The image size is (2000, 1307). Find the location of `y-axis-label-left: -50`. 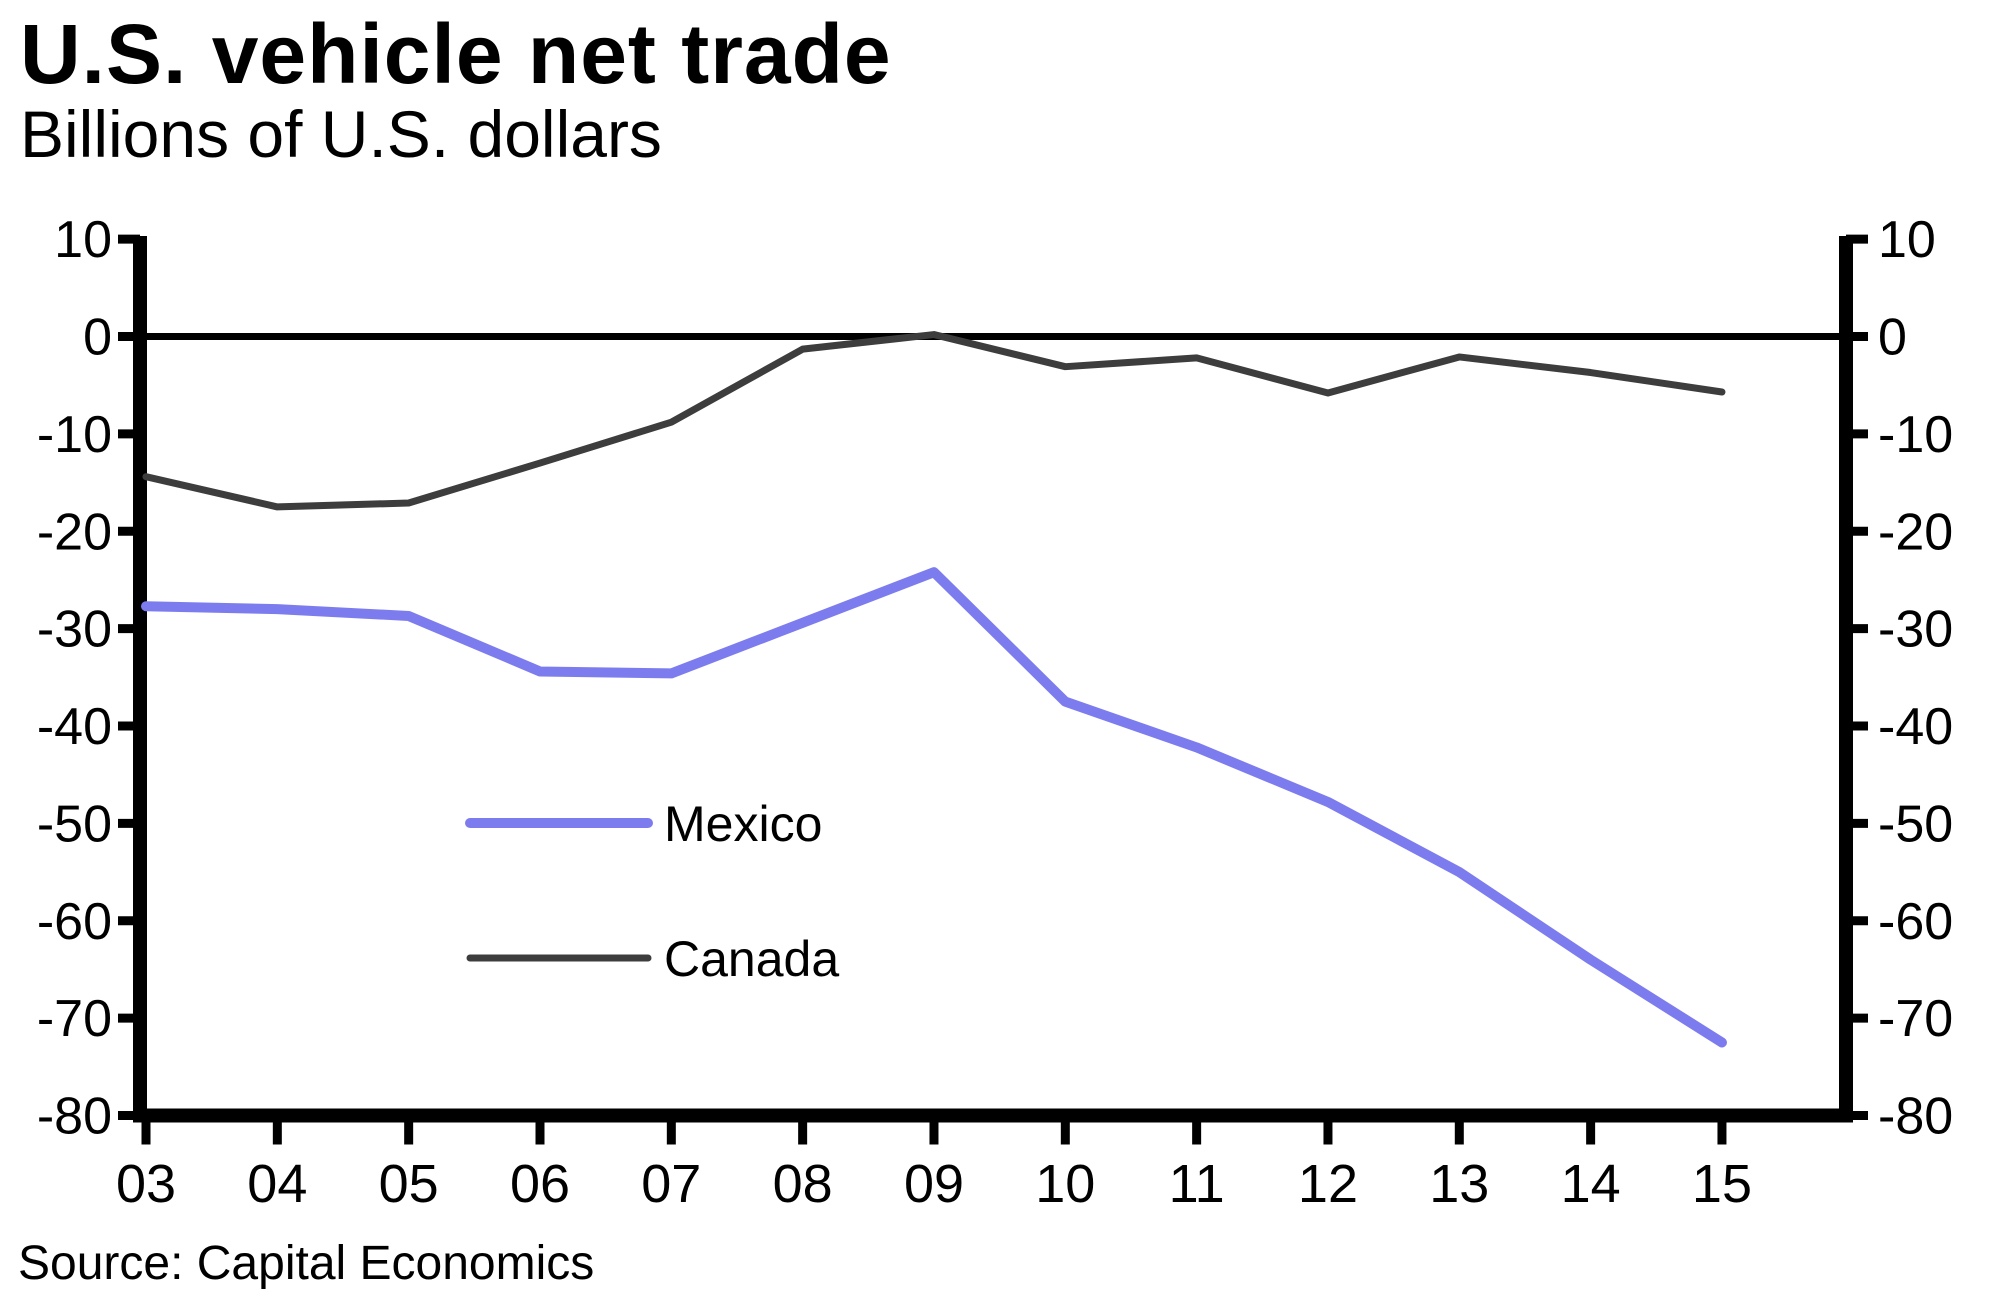

y-axis-label-left: -50 is located at coordinates (74, 824).